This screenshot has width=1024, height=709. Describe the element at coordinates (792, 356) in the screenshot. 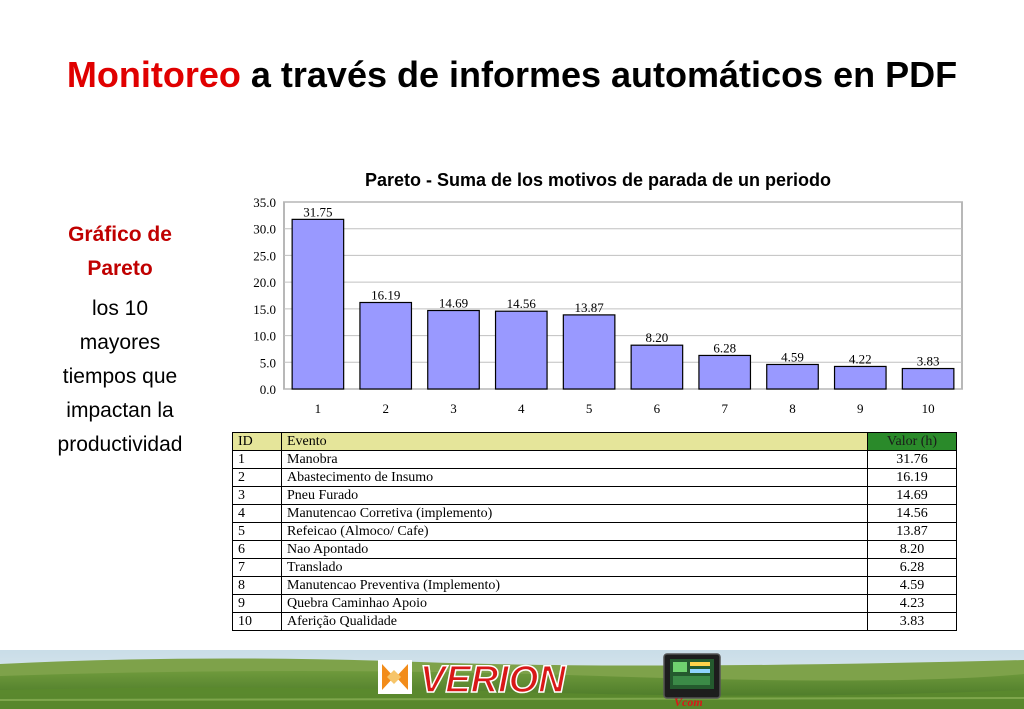

I see `data-label: 4.59` at that location.